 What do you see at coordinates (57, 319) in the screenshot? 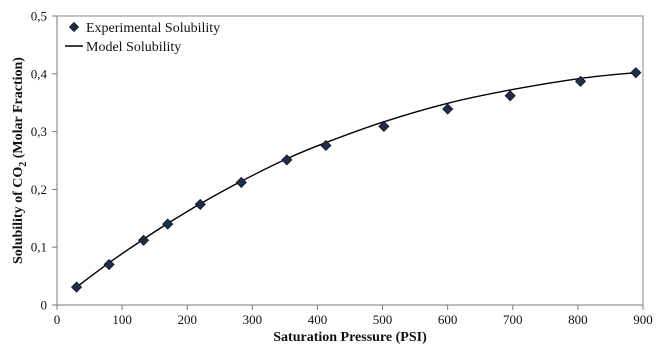
I see `x-tick-label: 0` at bounding box center [57, 319].